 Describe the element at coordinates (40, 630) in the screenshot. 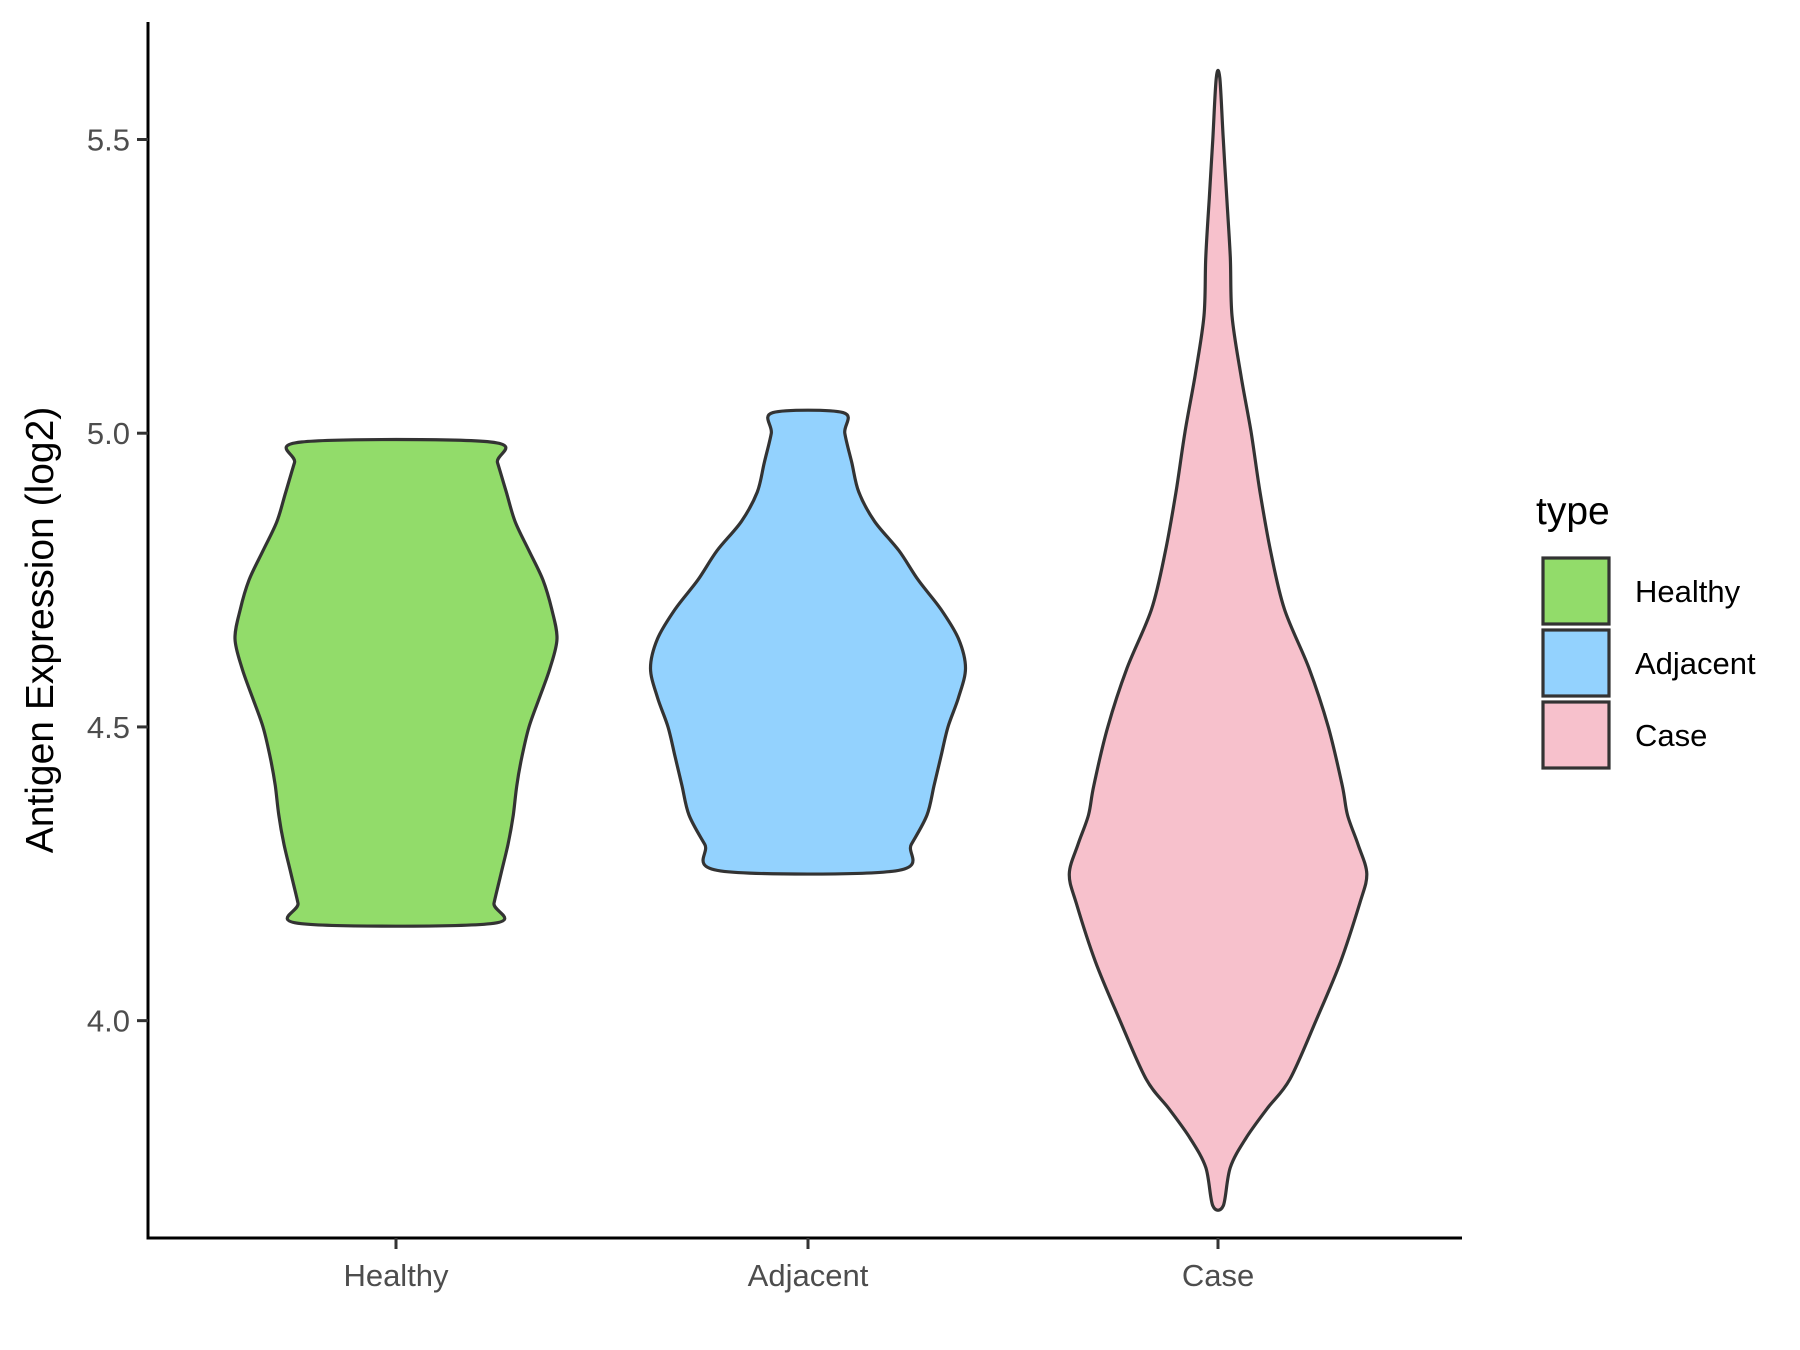

I see `y-axis-title: Antigen Expression (log2)` at that location.